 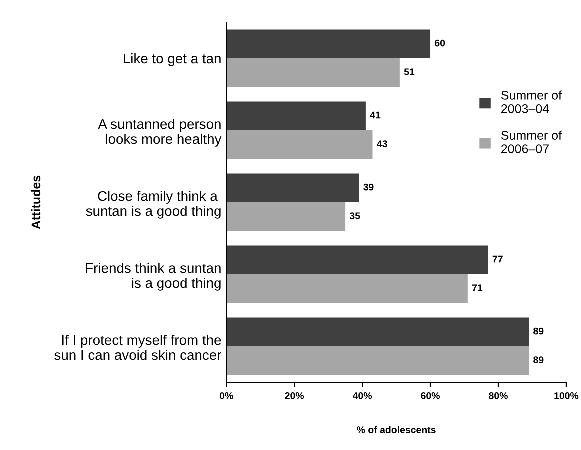 I want to click on data-label: 43, so click(x=382, y=144).